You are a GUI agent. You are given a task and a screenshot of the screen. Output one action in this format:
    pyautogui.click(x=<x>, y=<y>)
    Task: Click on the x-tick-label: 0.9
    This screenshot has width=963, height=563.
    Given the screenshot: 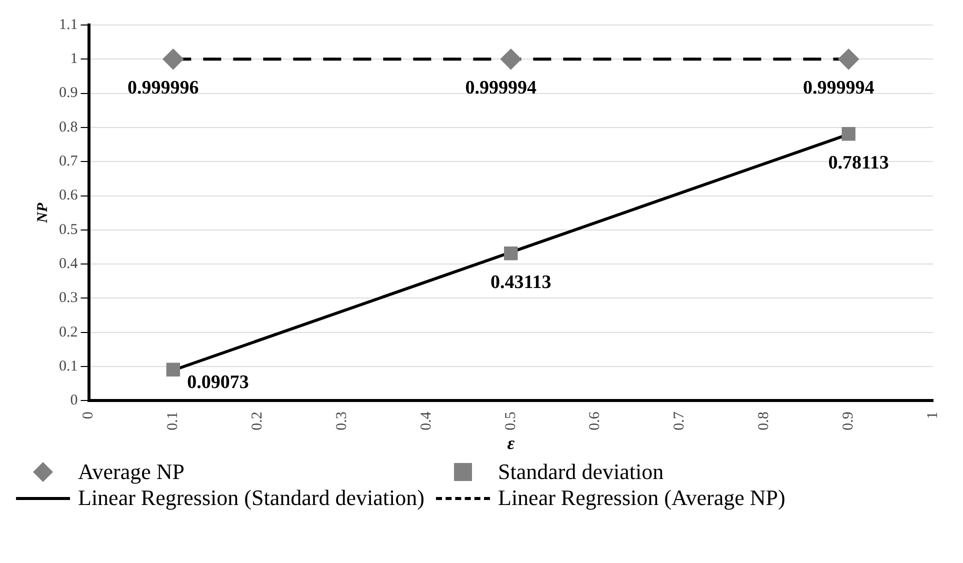 What is the action you would take?
    pyautogui.click(x=848, y=421)
    